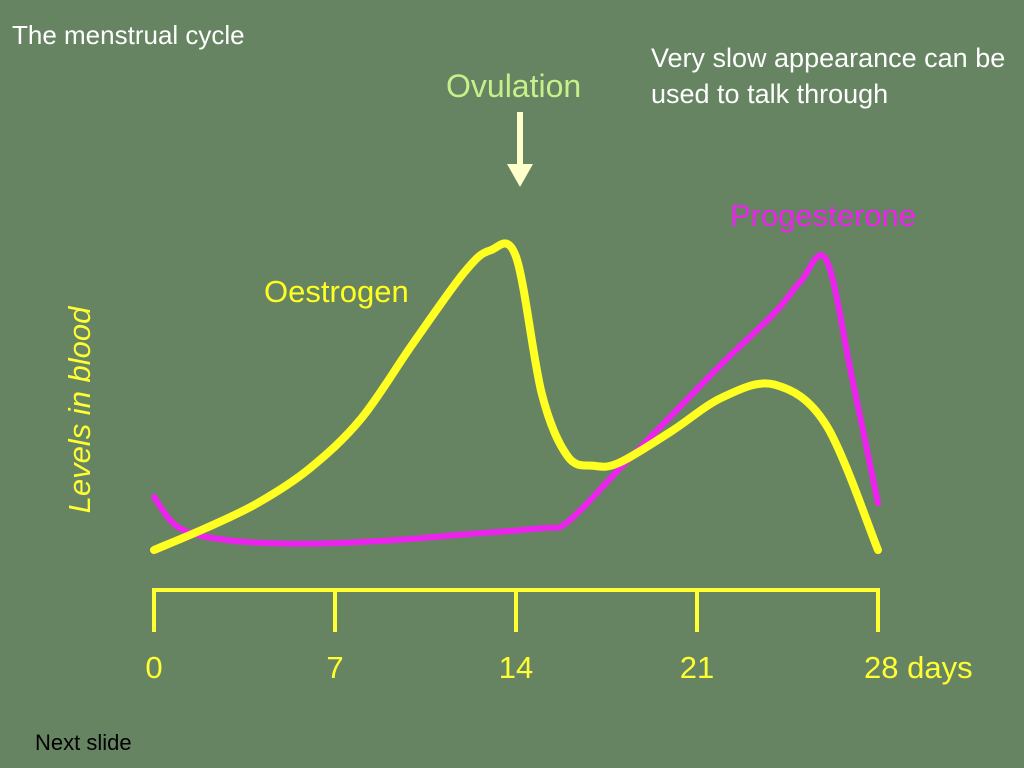 This screenshot has height=768, width=1024. Describe the element at coordinates (918, 667) in the screenshot. I see `x-tick-label: 28 days` at that location.